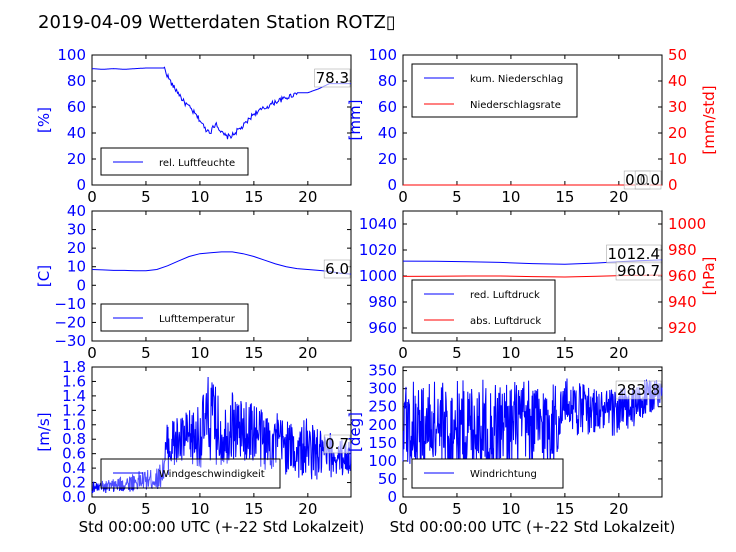  Describe the element at coordinates (648, 180) in the screenshot. I see `value-annotation: 0.0` at that location.